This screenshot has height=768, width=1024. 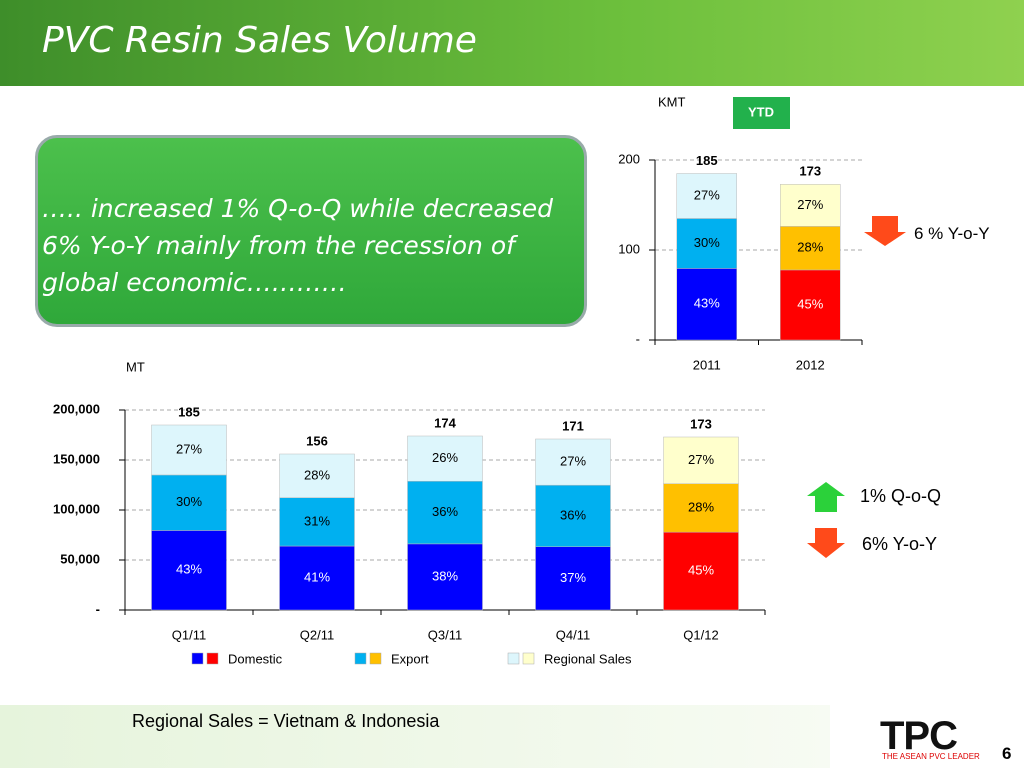 I want to click on x-tick-label: Q2/11, so click(x=317, y=634).